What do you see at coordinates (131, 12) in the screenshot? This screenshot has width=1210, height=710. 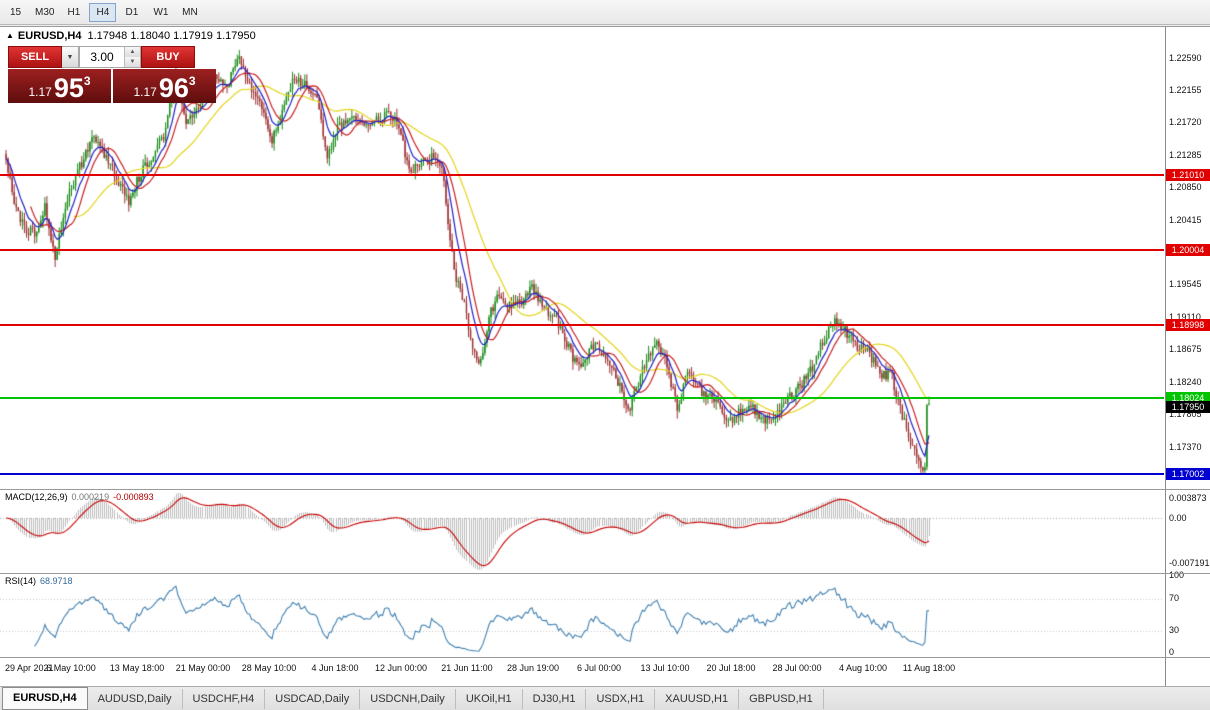 I see `timeframe-button-D1: D1` at bounding box center [131, 12].